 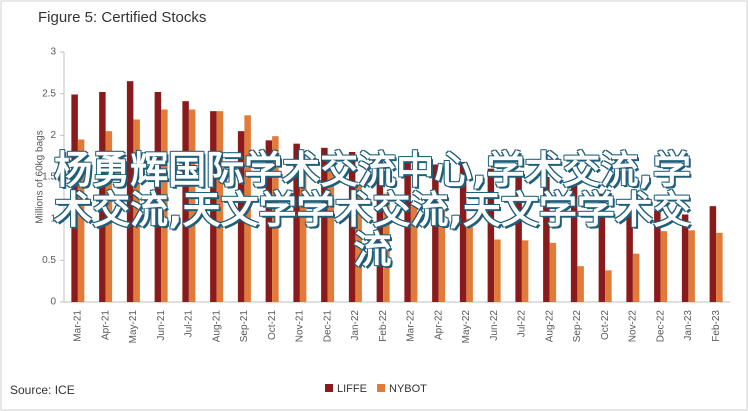 I want to click on y-tick-label: 1.5, so click(x=49, y=177).